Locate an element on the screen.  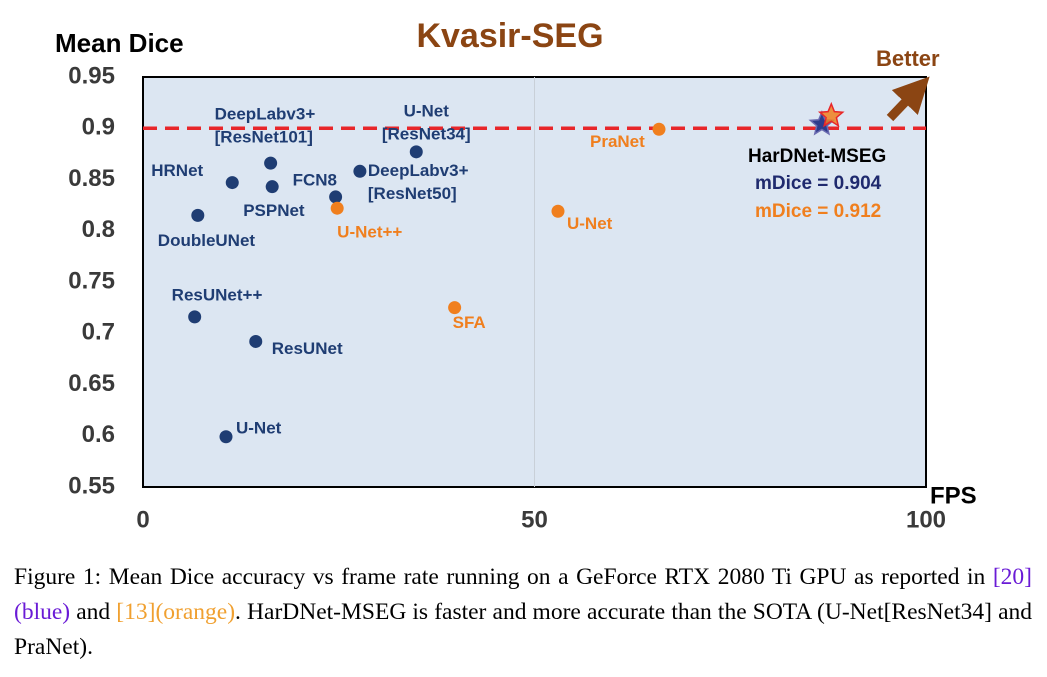
y-tick-label: 0.95 is located at coordinates (91, 75).